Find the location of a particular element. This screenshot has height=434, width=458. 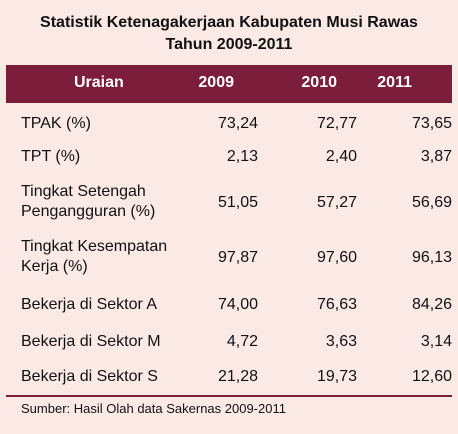

row-label: Tingkat Setengah Pengangguran (%) is located at coordinates (88, 201).